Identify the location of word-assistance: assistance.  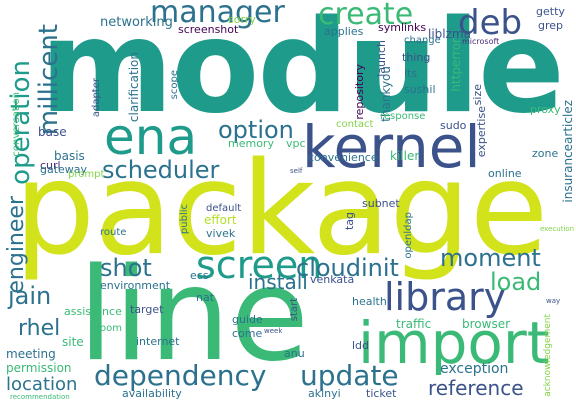
(93, 311).